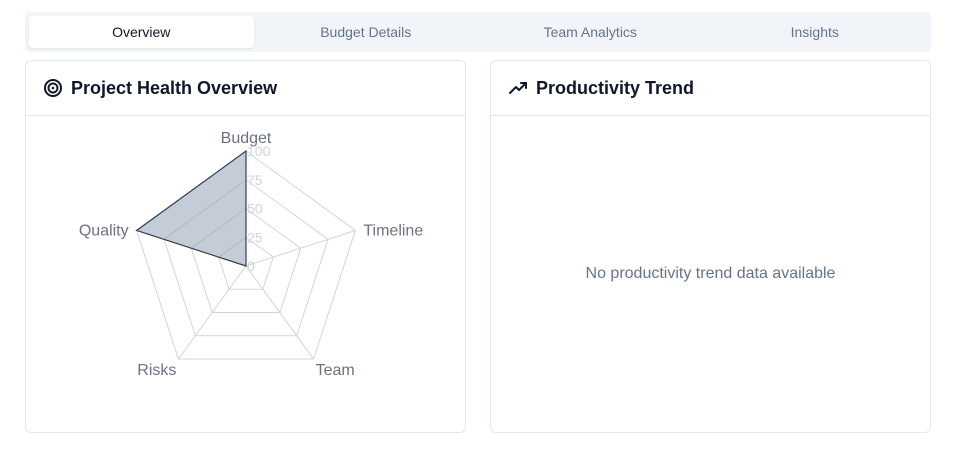  Describe the element at coordinates (590, 32) in the screenshot. I see `tab-team-analytics: Team Analytics` at that location.